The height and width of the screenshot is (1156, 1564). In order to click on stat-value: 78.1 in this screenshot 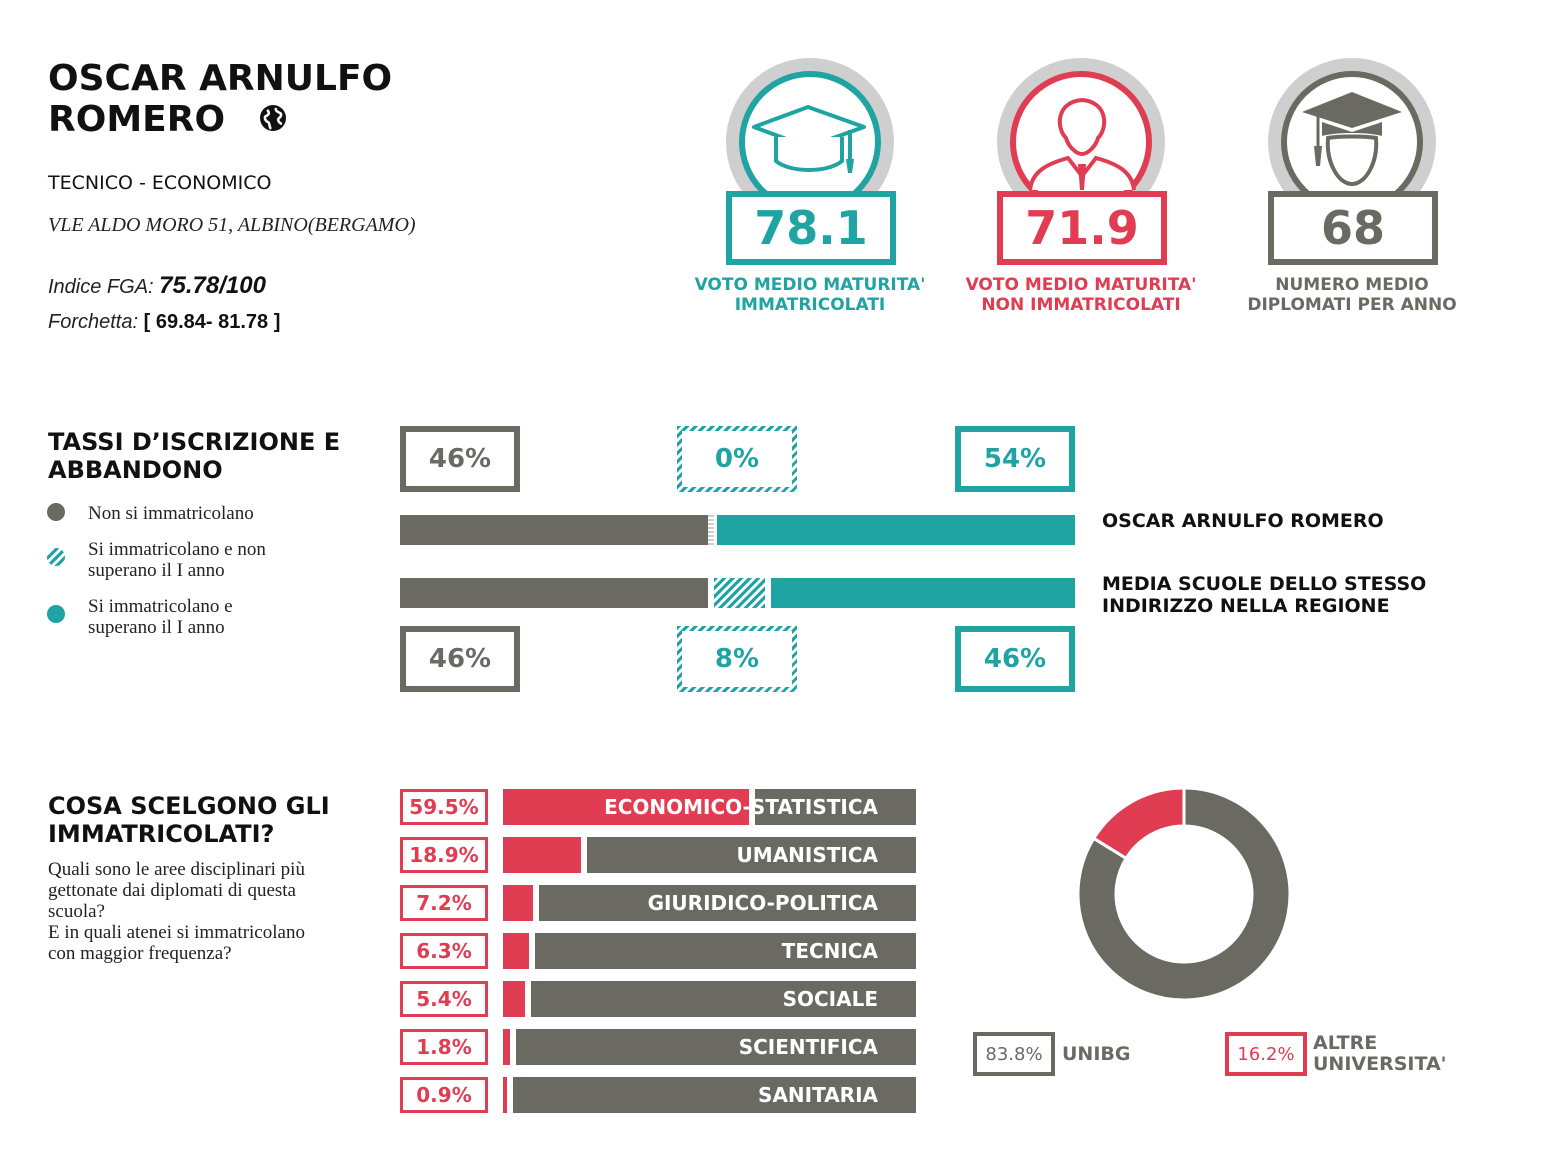, I will do `click(811, 228)`.